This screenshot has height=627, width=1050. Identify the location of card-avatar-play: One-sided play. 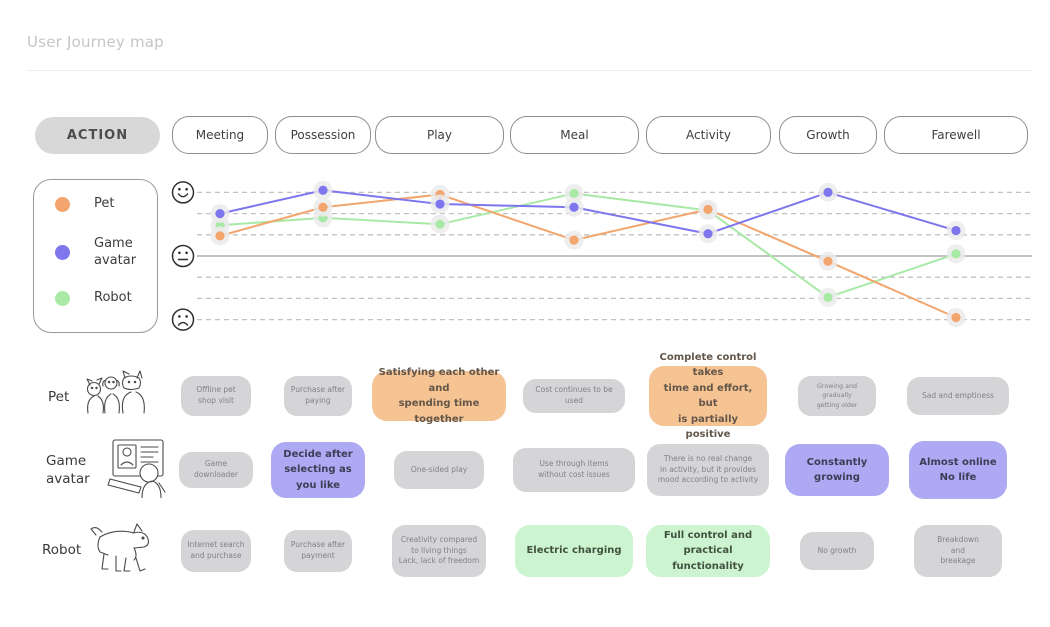
(439, 470).